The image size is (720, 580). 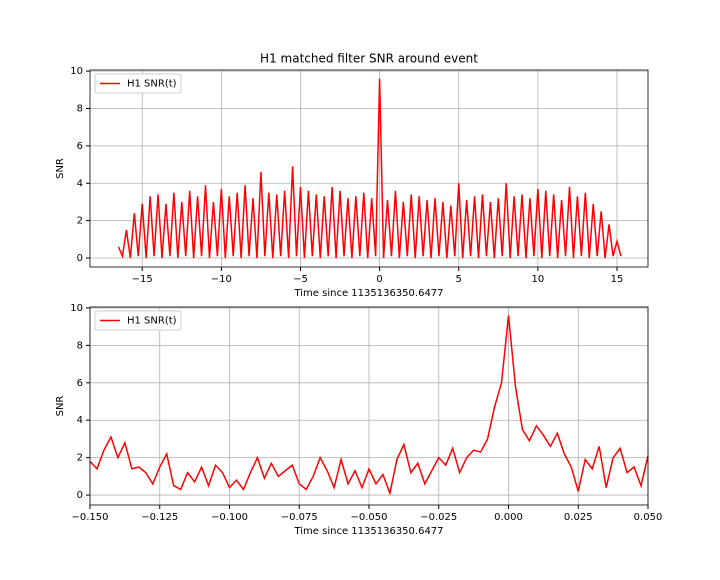 I want to click on x-tick-label: 0.050, so click(x=648, y=517).